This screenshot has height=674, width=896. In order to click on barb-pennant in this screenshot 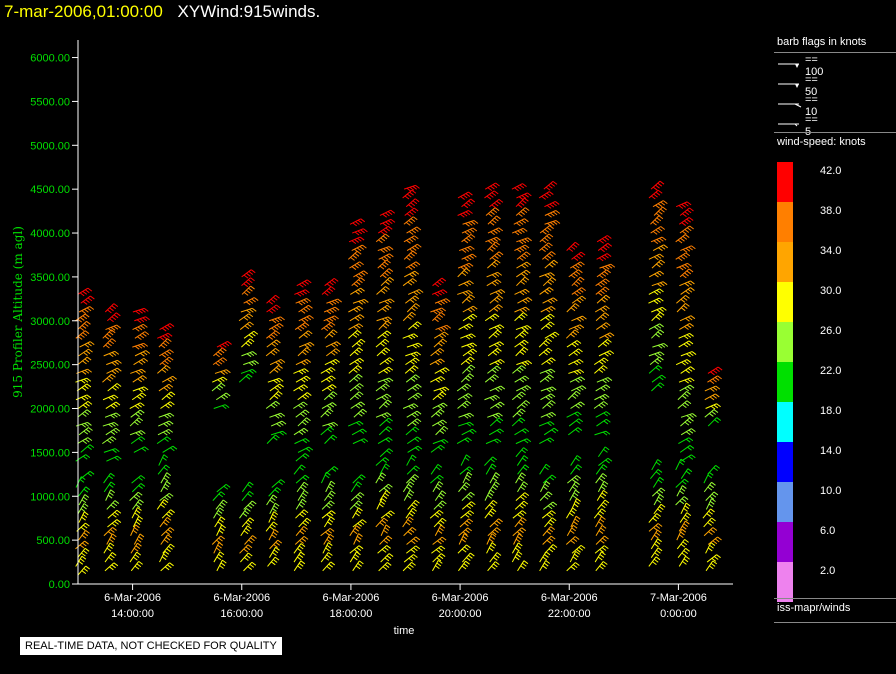, I will do `click(797, 66)`.